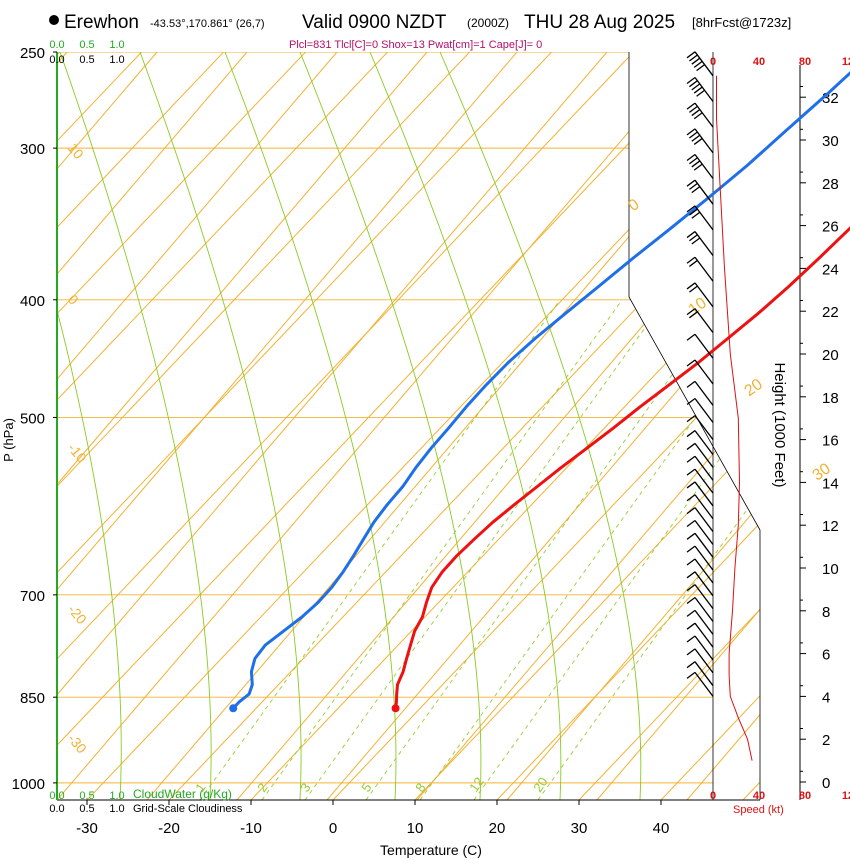  Describe the element at coordinates (86, 809) in the screenshot. I see `cloudiness-tick-bottom: 0.5` at that location.